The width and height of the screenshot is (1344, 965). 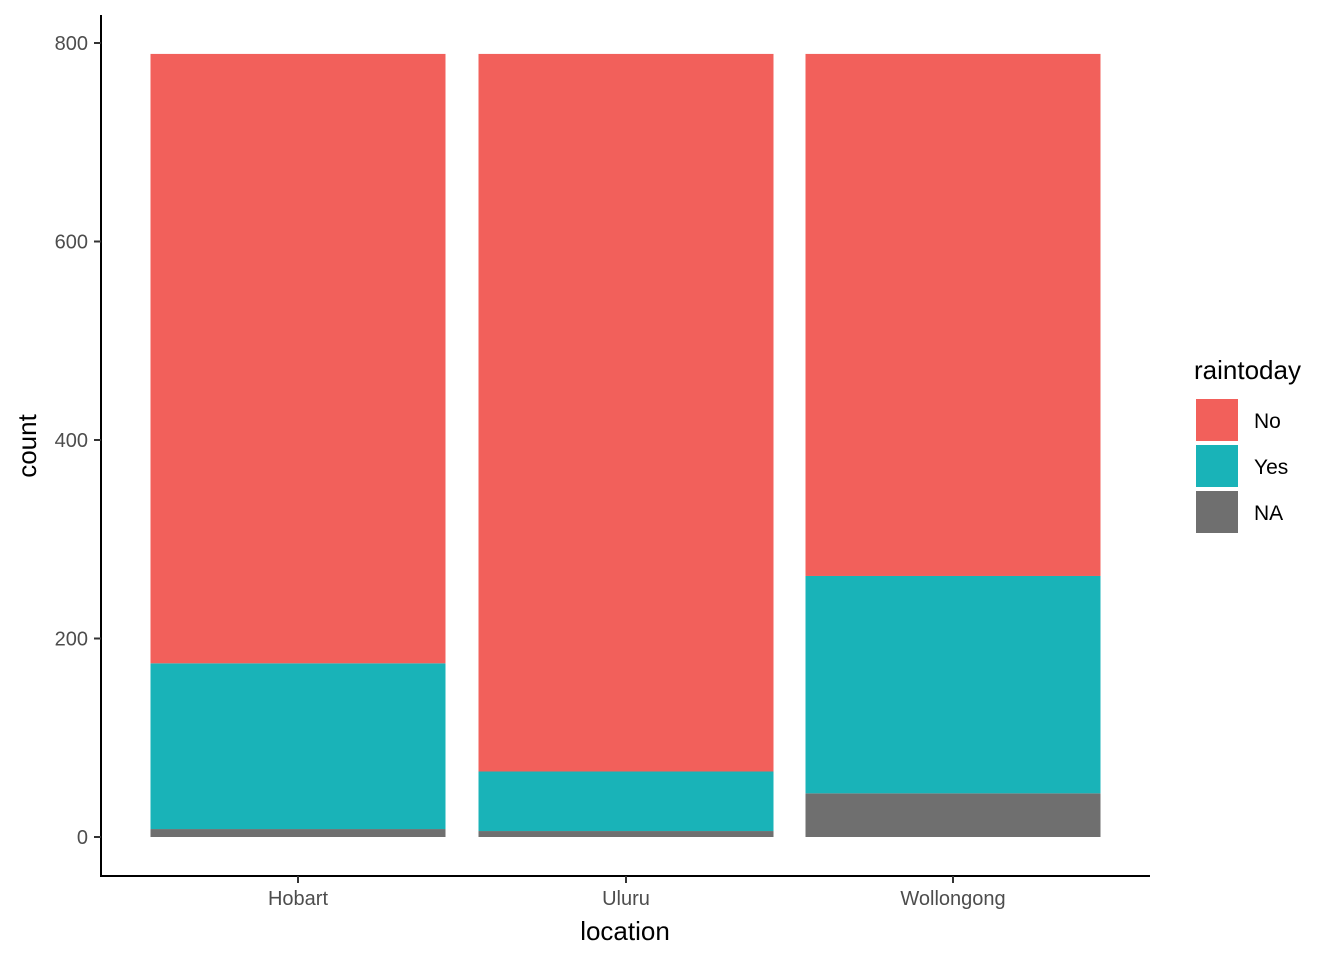 I want to click on bar-na-wollongong, so click(x=953, y=815).